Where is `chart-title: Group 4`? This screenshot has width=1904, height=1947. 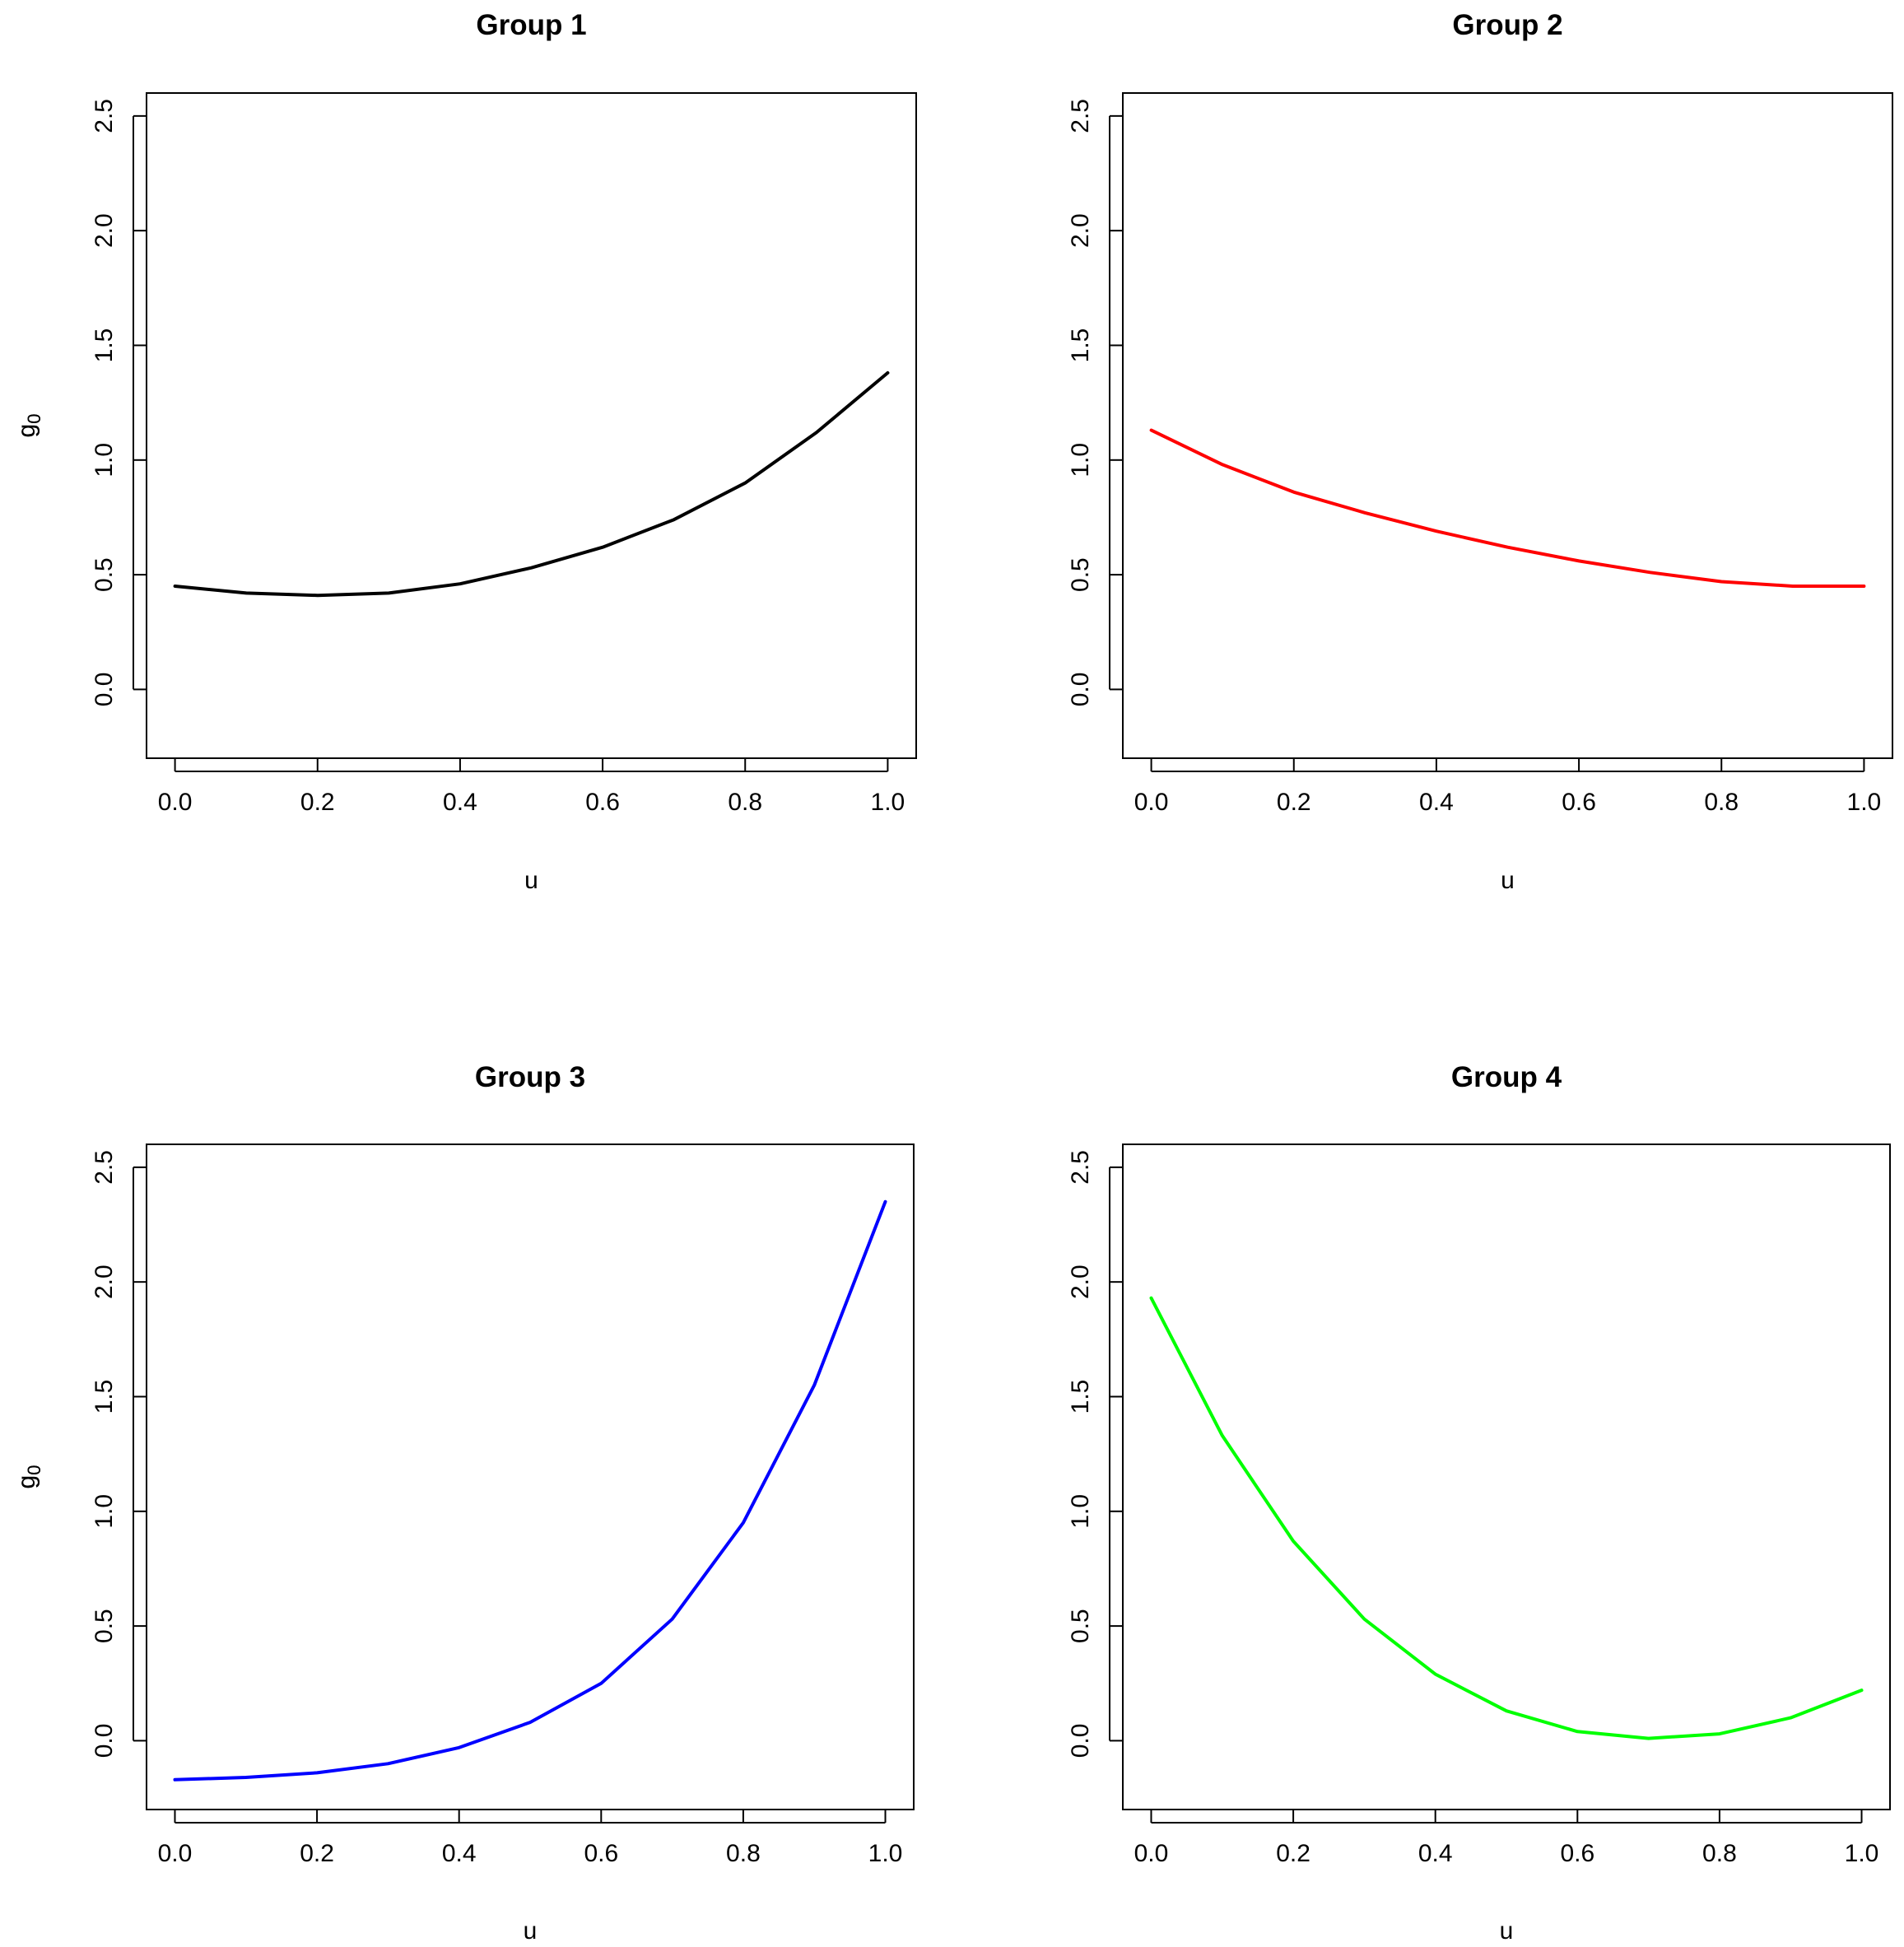
chart-title: Group 4 is located at coordinates (1506, 1077).